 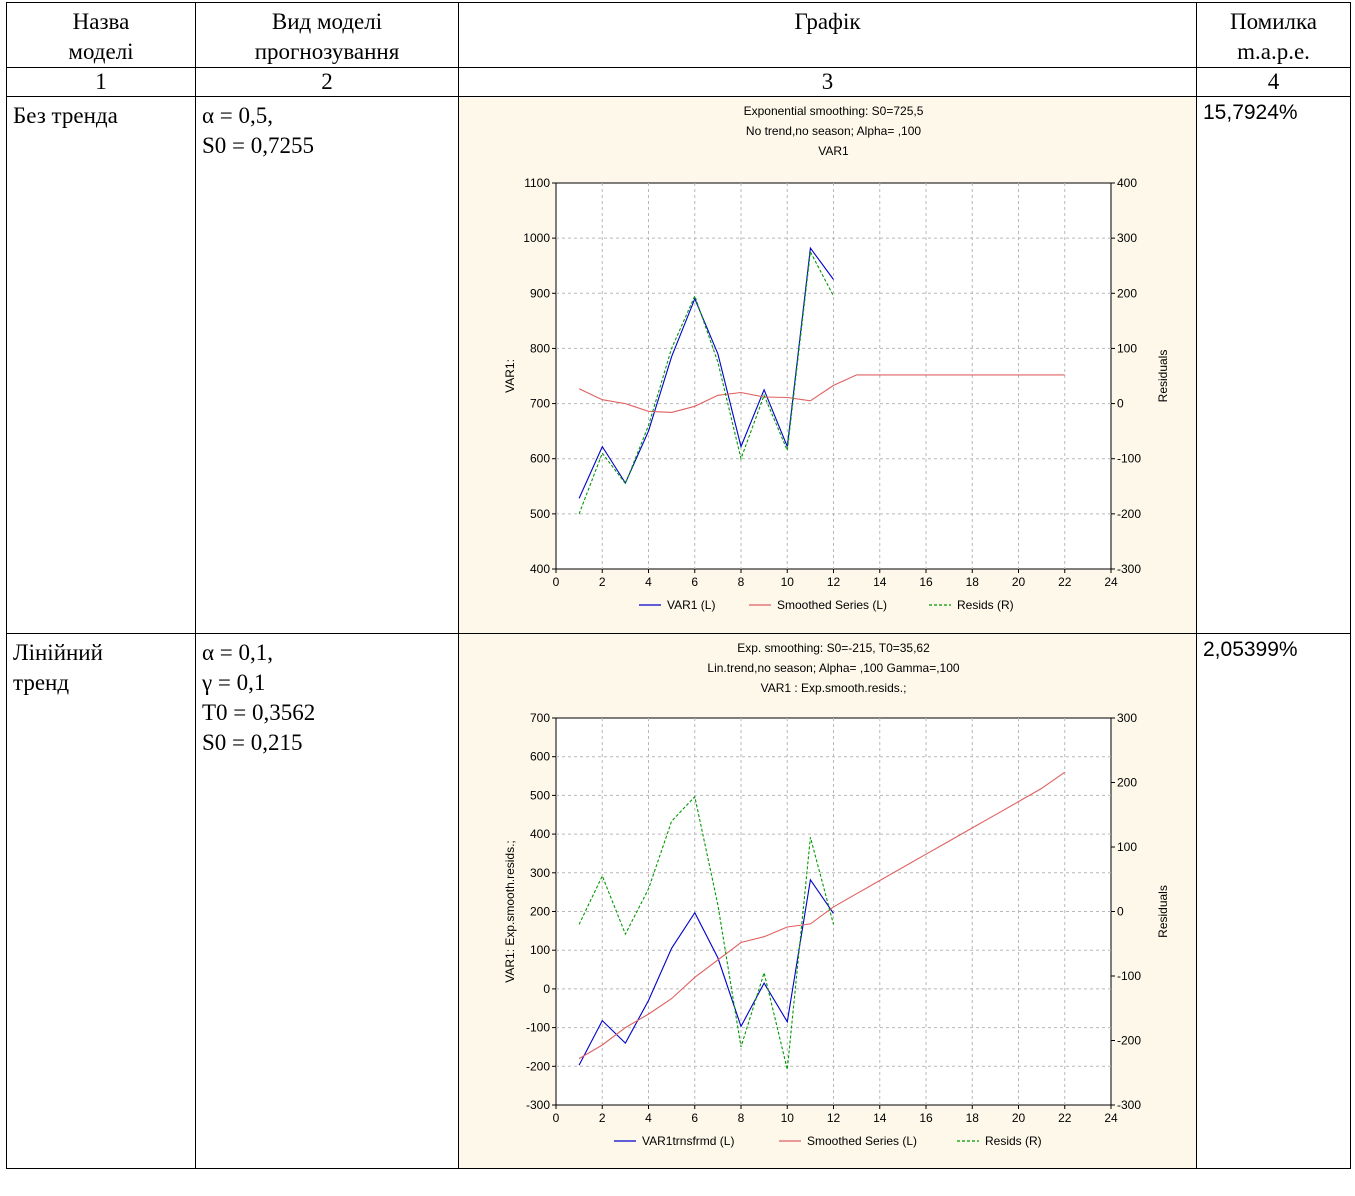 I want to click on column-number: 1, so click(x=101, y=82).